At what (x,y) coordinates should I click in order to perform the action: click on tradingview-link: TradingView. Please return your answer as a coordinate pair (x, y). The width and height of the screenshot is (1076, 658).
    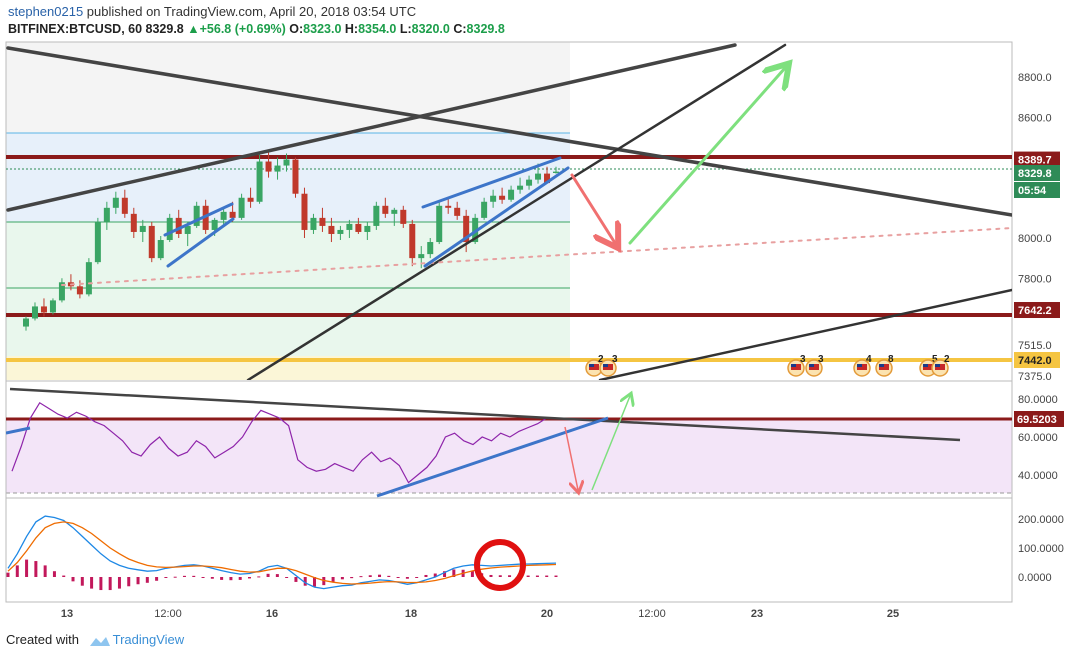
    Looking at the image, I should click on (148, 639).